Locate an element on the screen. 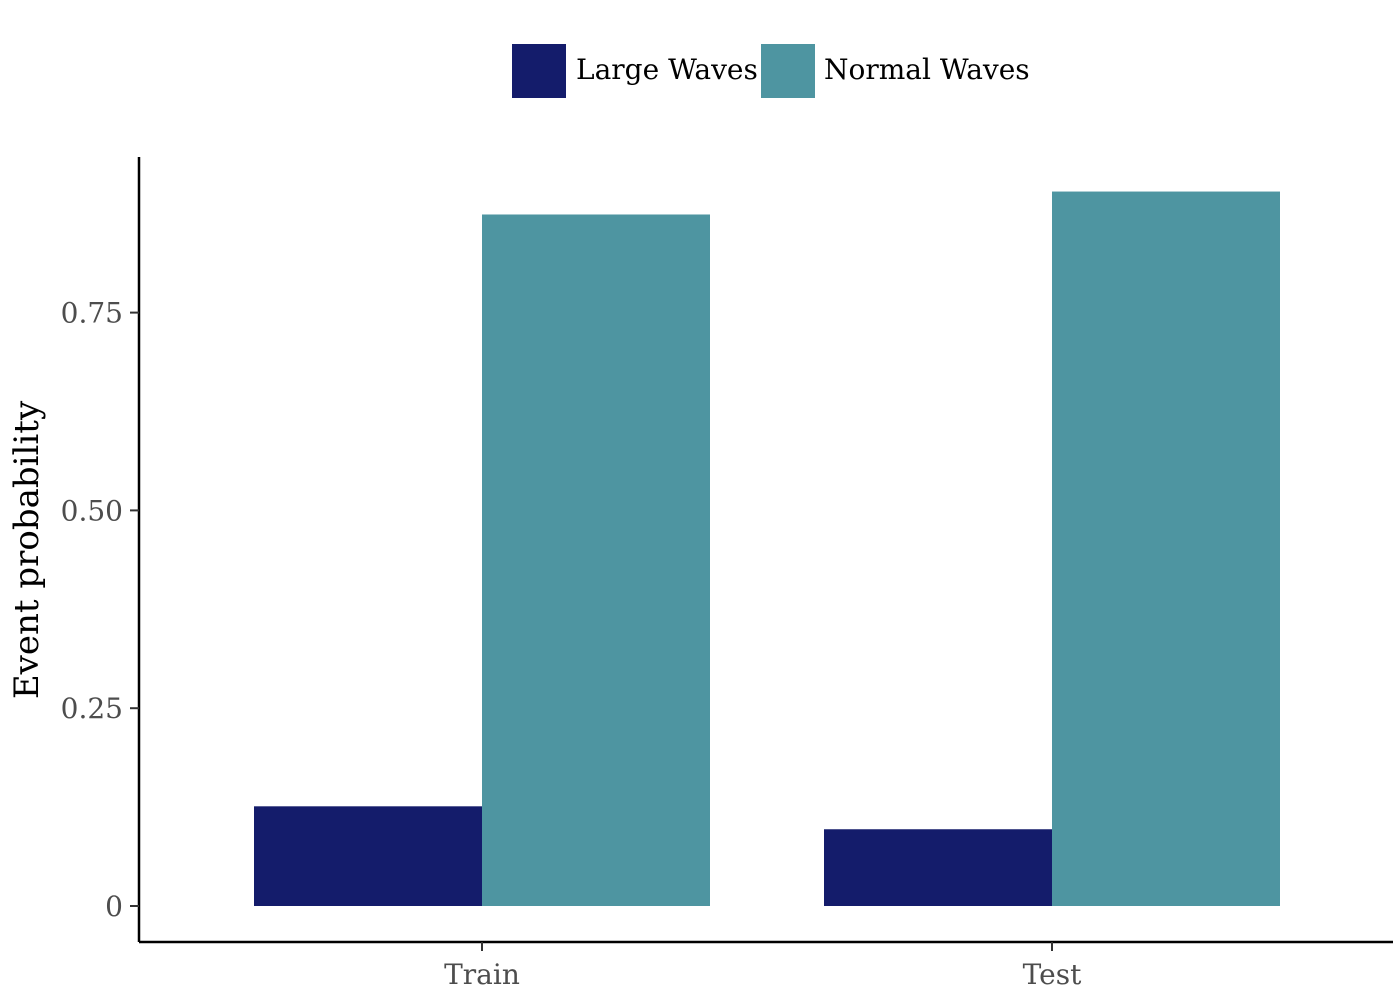  y-tick-label-3: 0.75 is located at coordinates (92, 313).